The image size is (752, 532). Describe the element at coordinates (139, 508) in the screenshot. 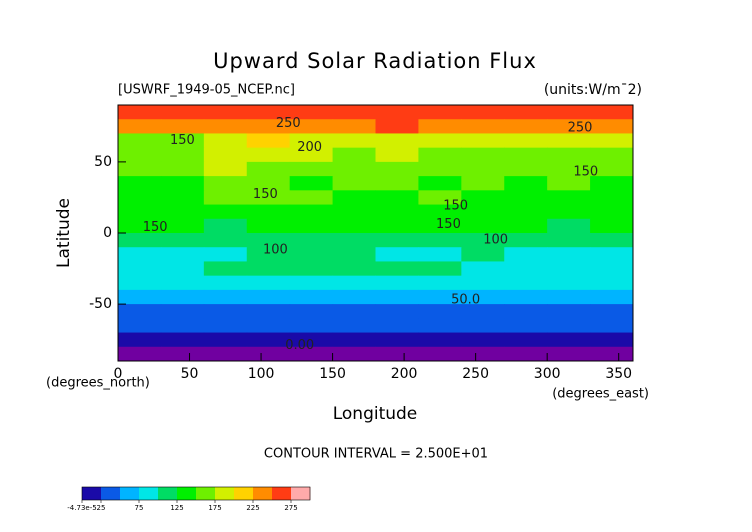

I see `colorbar-label: 75` at that location.